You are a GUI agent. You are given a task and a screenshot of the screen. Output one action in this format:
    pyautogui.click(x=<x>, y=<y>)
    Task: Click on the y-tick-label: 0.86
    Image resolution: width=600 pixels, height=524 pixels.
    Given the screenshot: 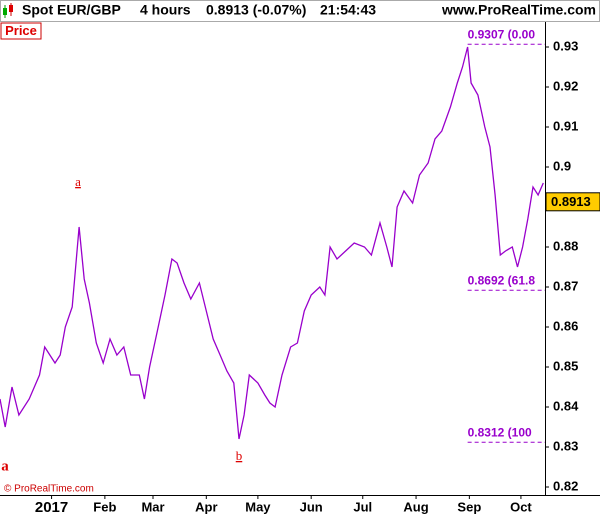 What is the action you would take?
    pyautogui.click(x=565, y=325)
    